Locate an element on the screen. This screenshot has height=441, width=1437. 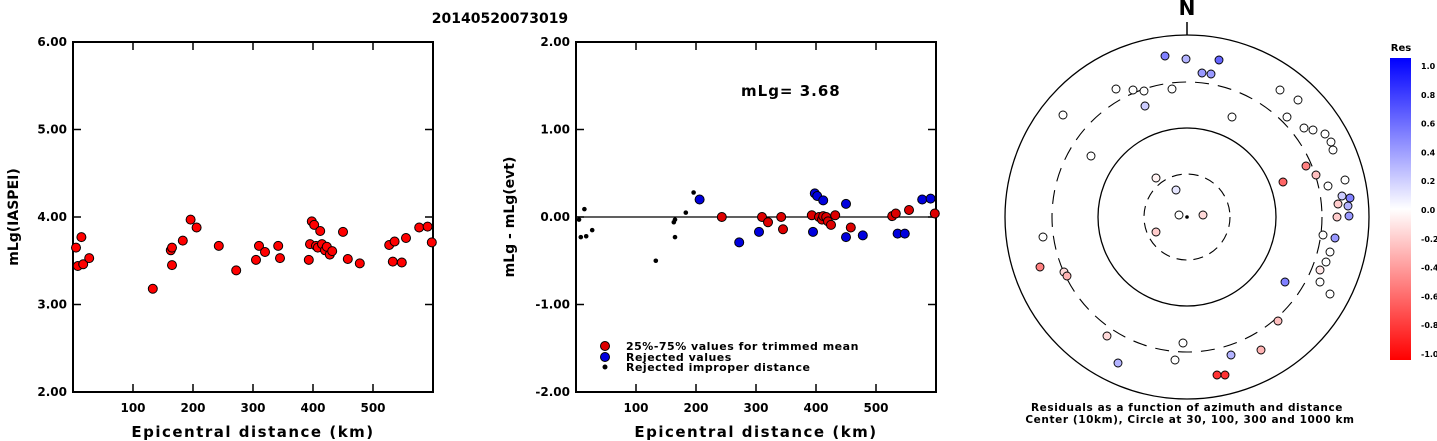
colorbar-gradient is located at coordinates (1400, 209).